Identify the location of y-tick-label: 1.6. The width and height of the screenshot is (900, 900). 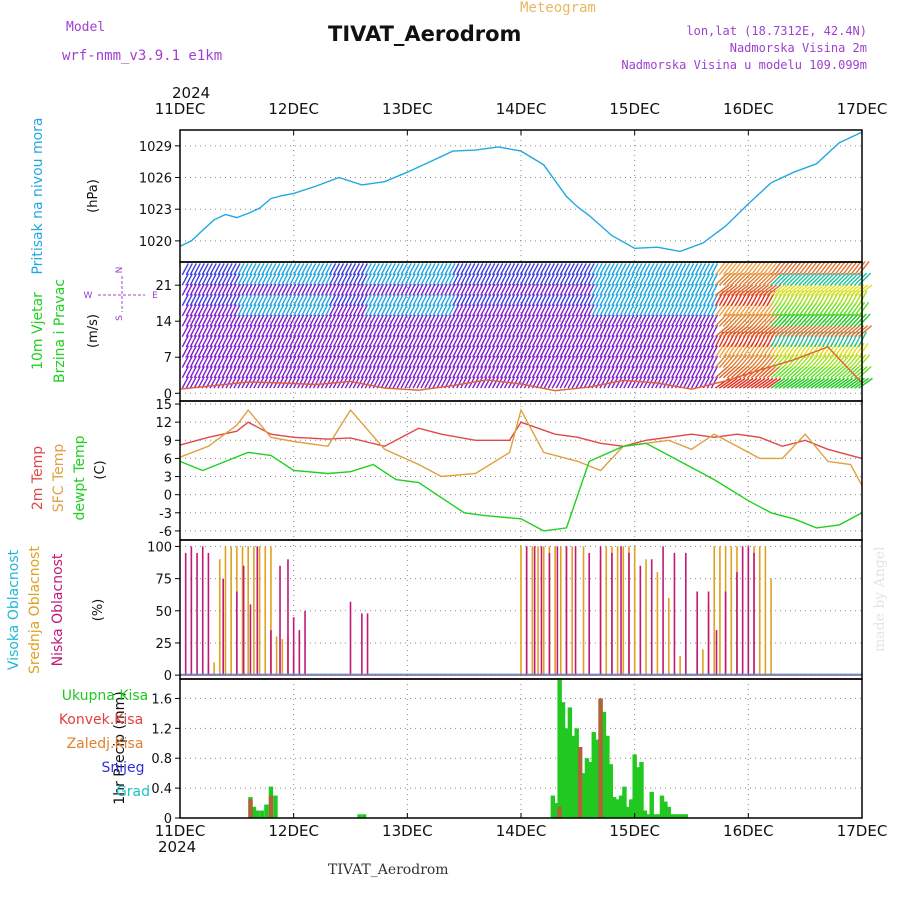
(161, 699).